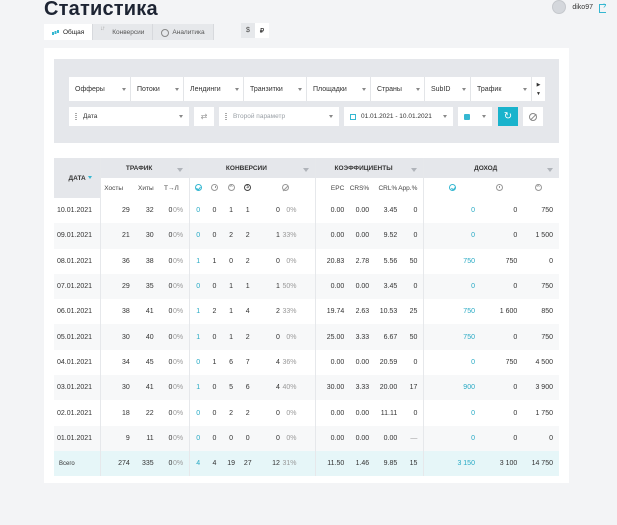  I want to click on income-hold-header, so click(499, 188).